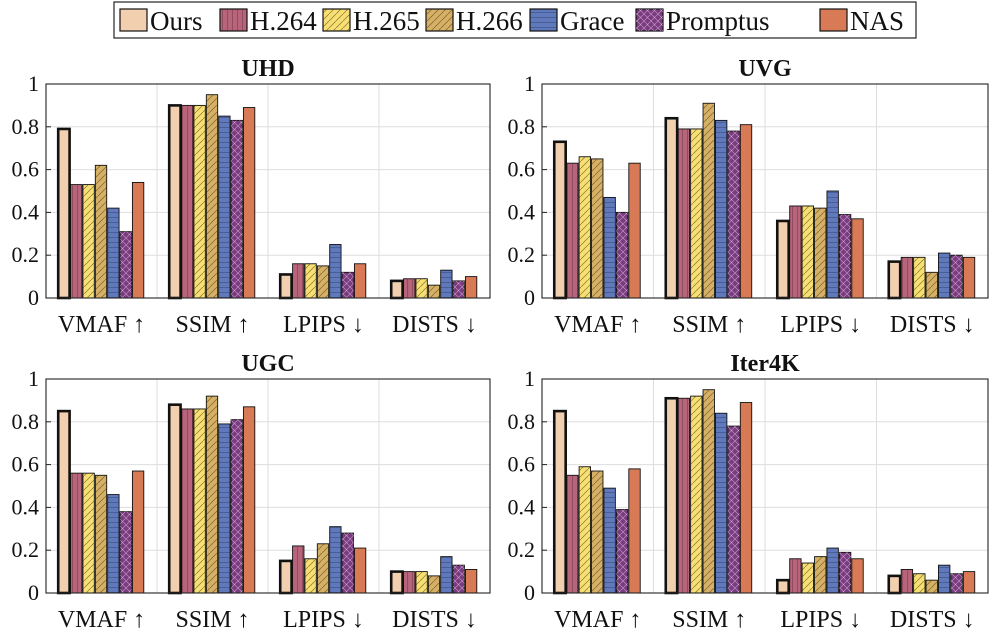 The width and height of the screenshot is (996, 631). I want to click on legend-swatch-ours, so click(133, 20).